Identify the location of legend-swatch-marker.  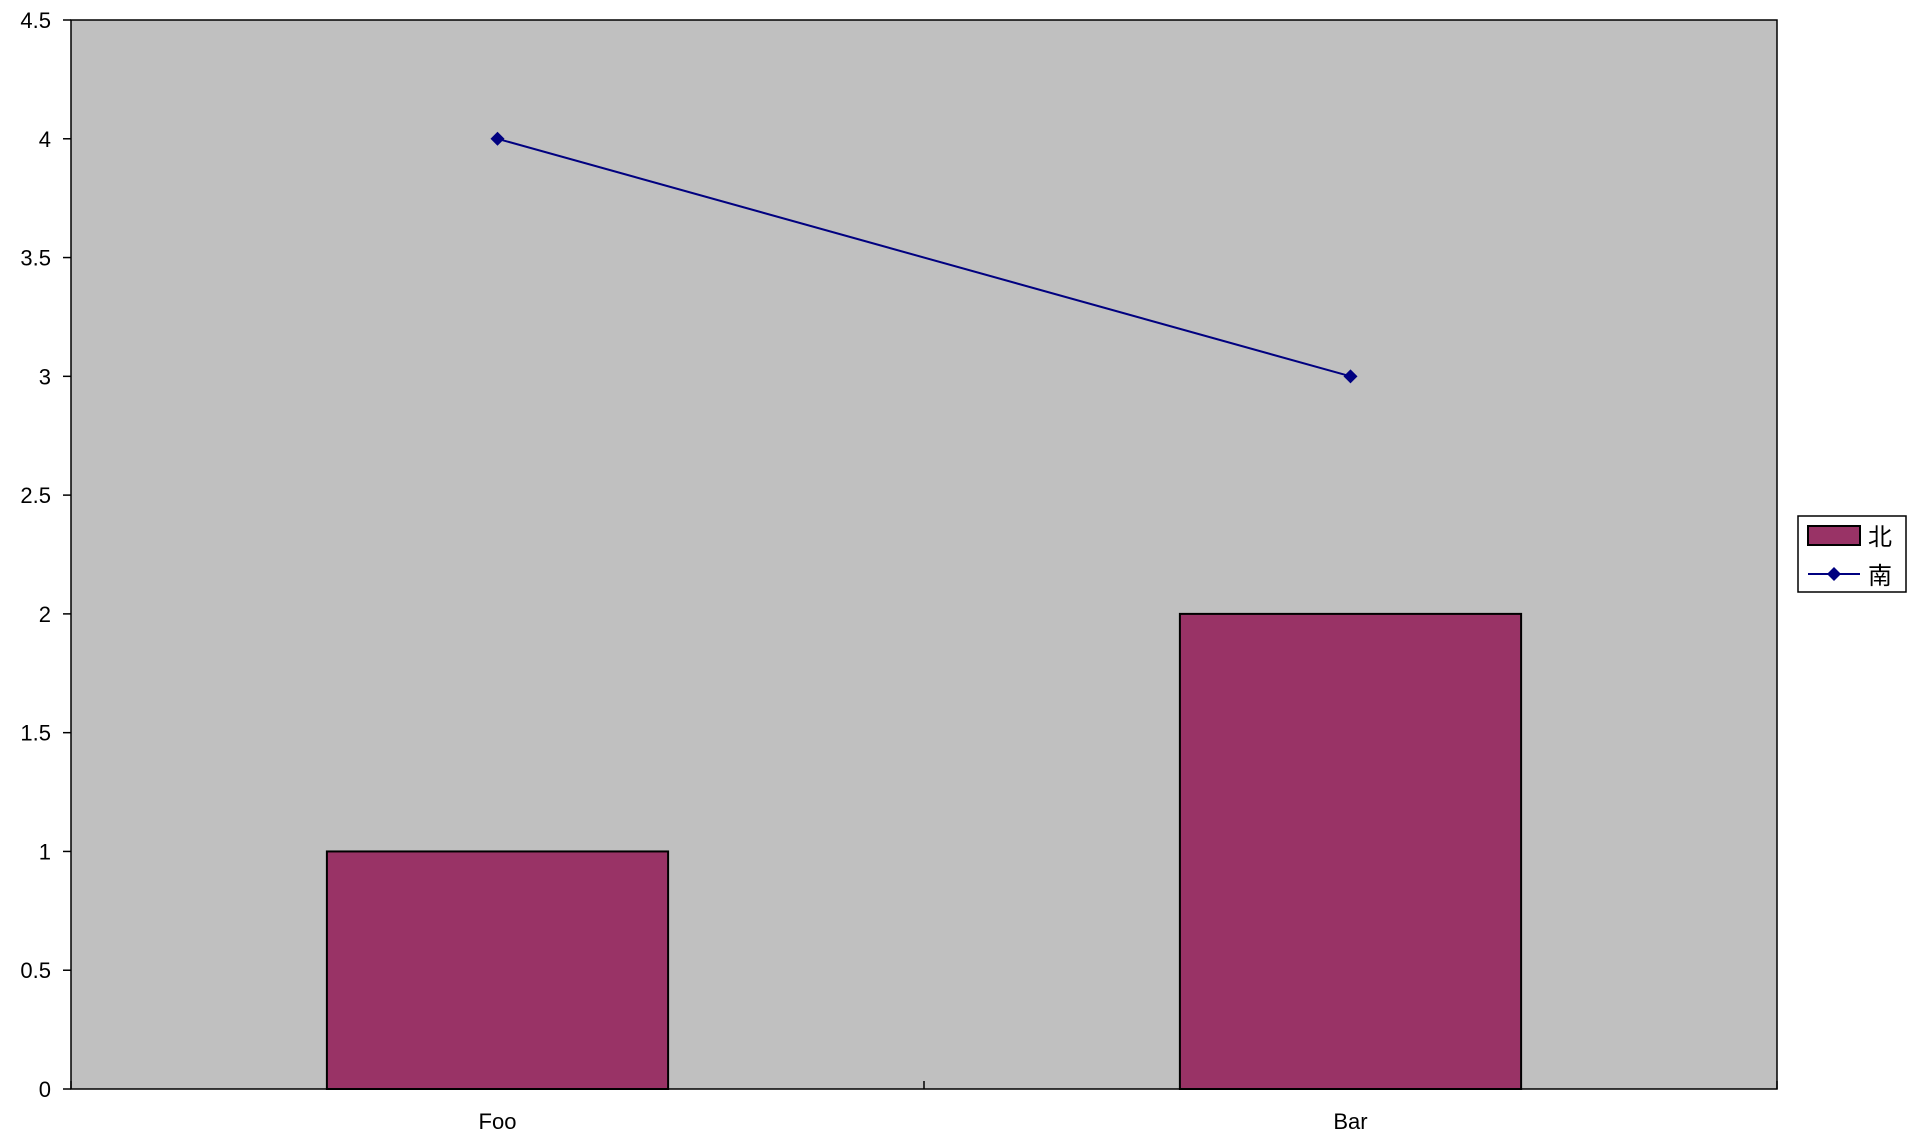
(1834, 574).